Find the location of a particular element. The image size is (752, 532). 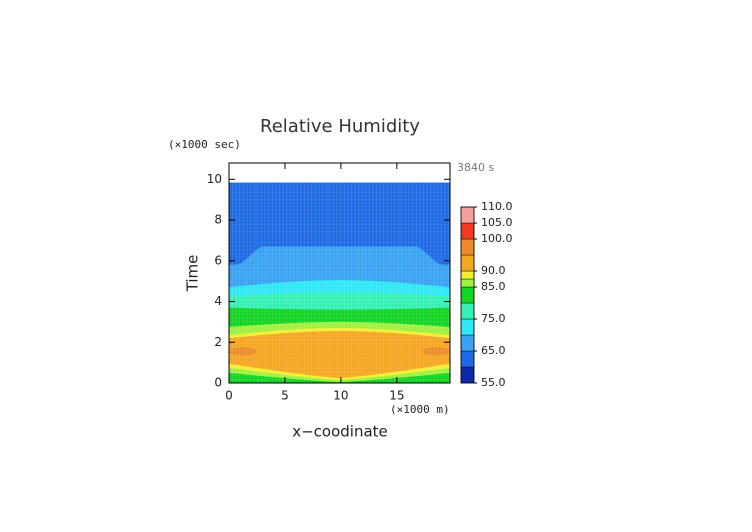

y-tick-label: 6 is located at coordinates (218, 260).